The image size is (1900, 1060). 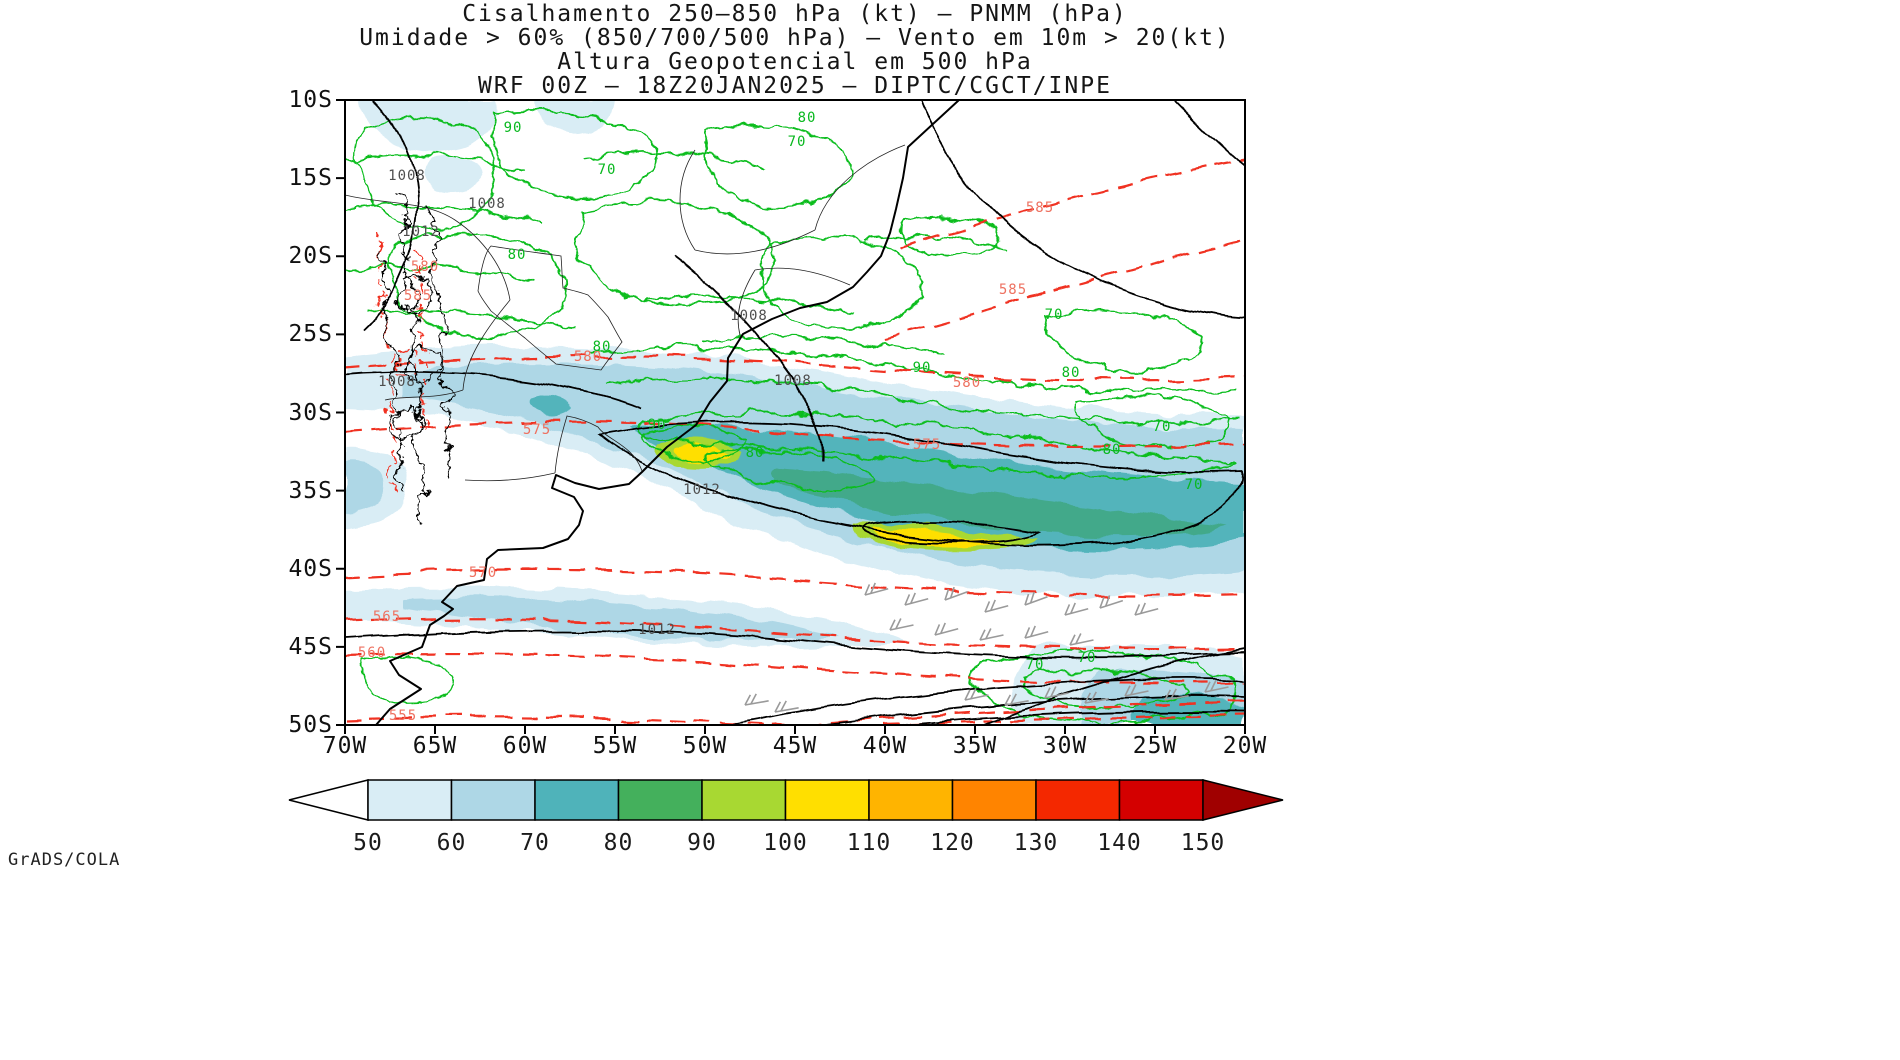 What do you see at coordinates (1065, 746) in the screenshot?
I see `lon-tick-label: 30W` at bounding box center [1065, 746].